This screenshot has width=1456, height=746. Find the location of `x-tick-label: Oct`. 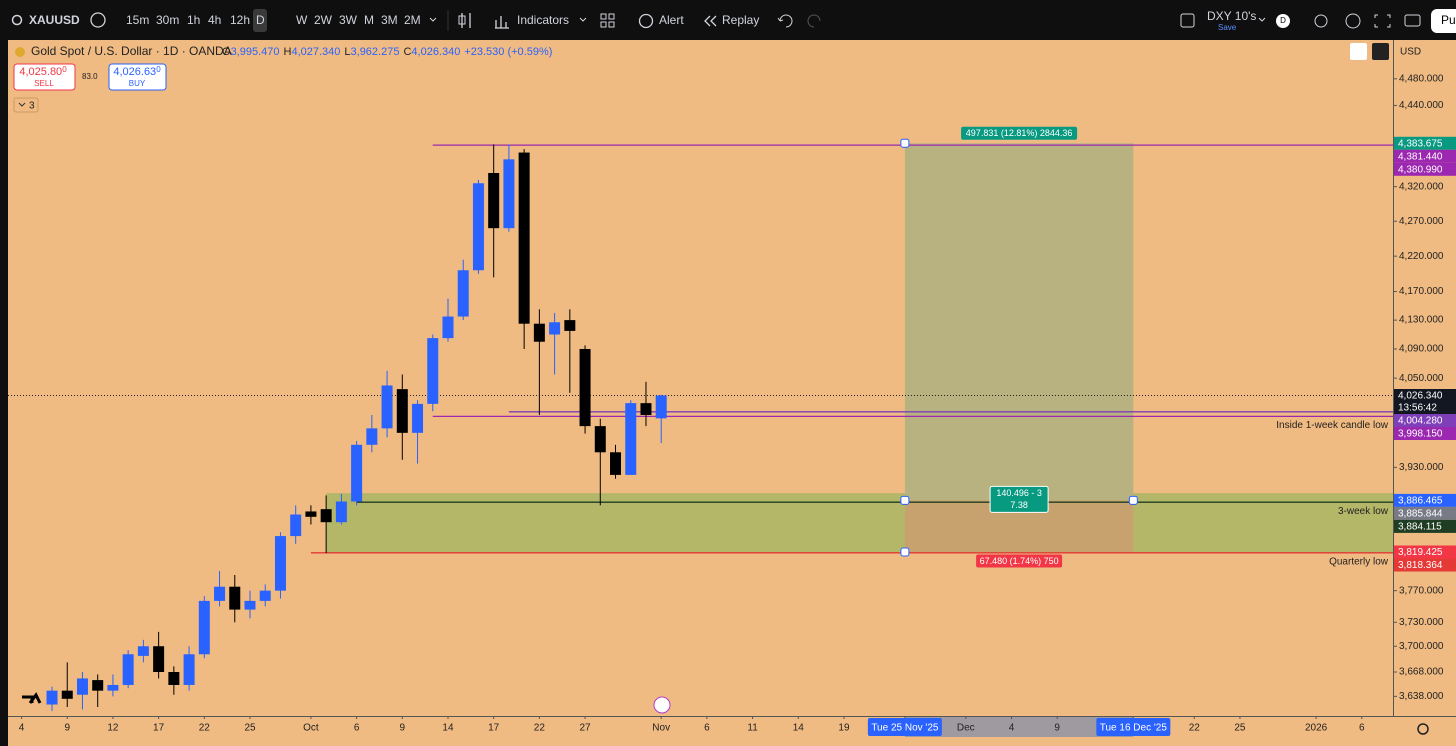

x-tick-label: Oct is located at coordinates (311, 728).